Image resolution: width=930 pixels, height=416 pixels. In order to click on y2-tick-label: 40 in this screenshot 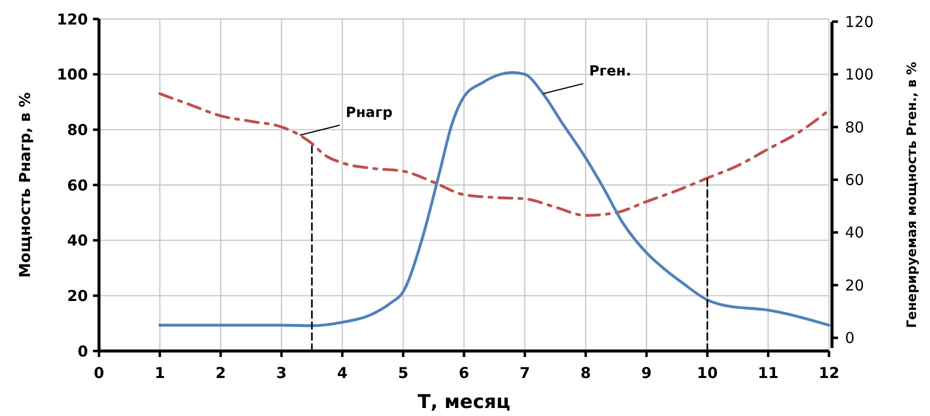, I will do `click(854, 233)`.